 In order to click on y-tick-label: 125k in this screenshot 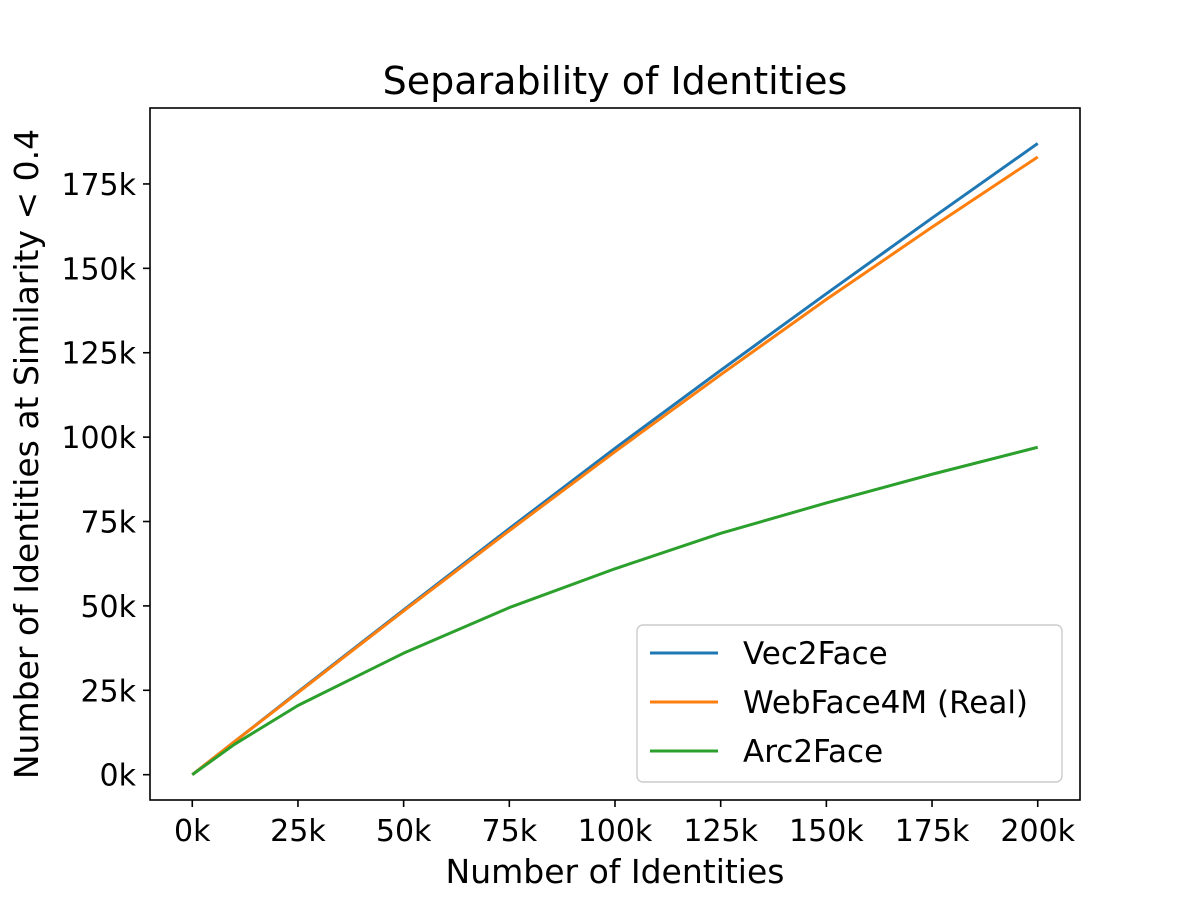, I will do `click(98, 354)`.